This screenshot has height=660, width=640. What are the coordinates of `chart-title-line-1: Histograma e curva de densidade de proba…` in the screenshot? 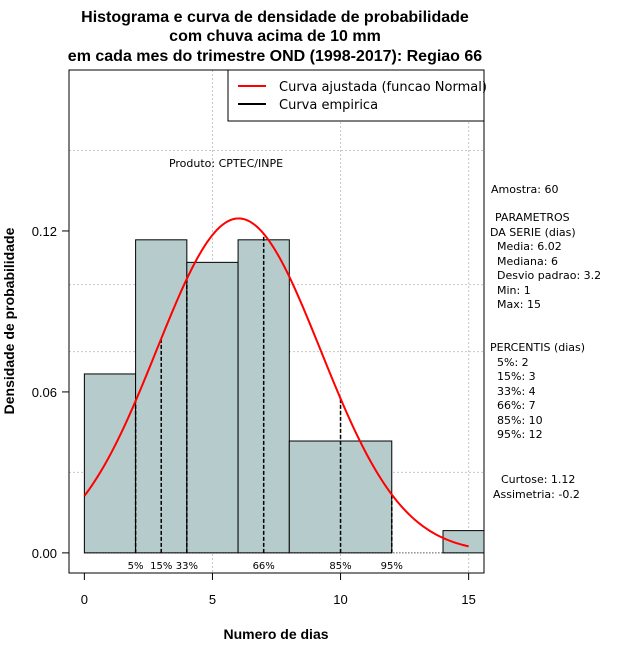 It's located at (275, 17).